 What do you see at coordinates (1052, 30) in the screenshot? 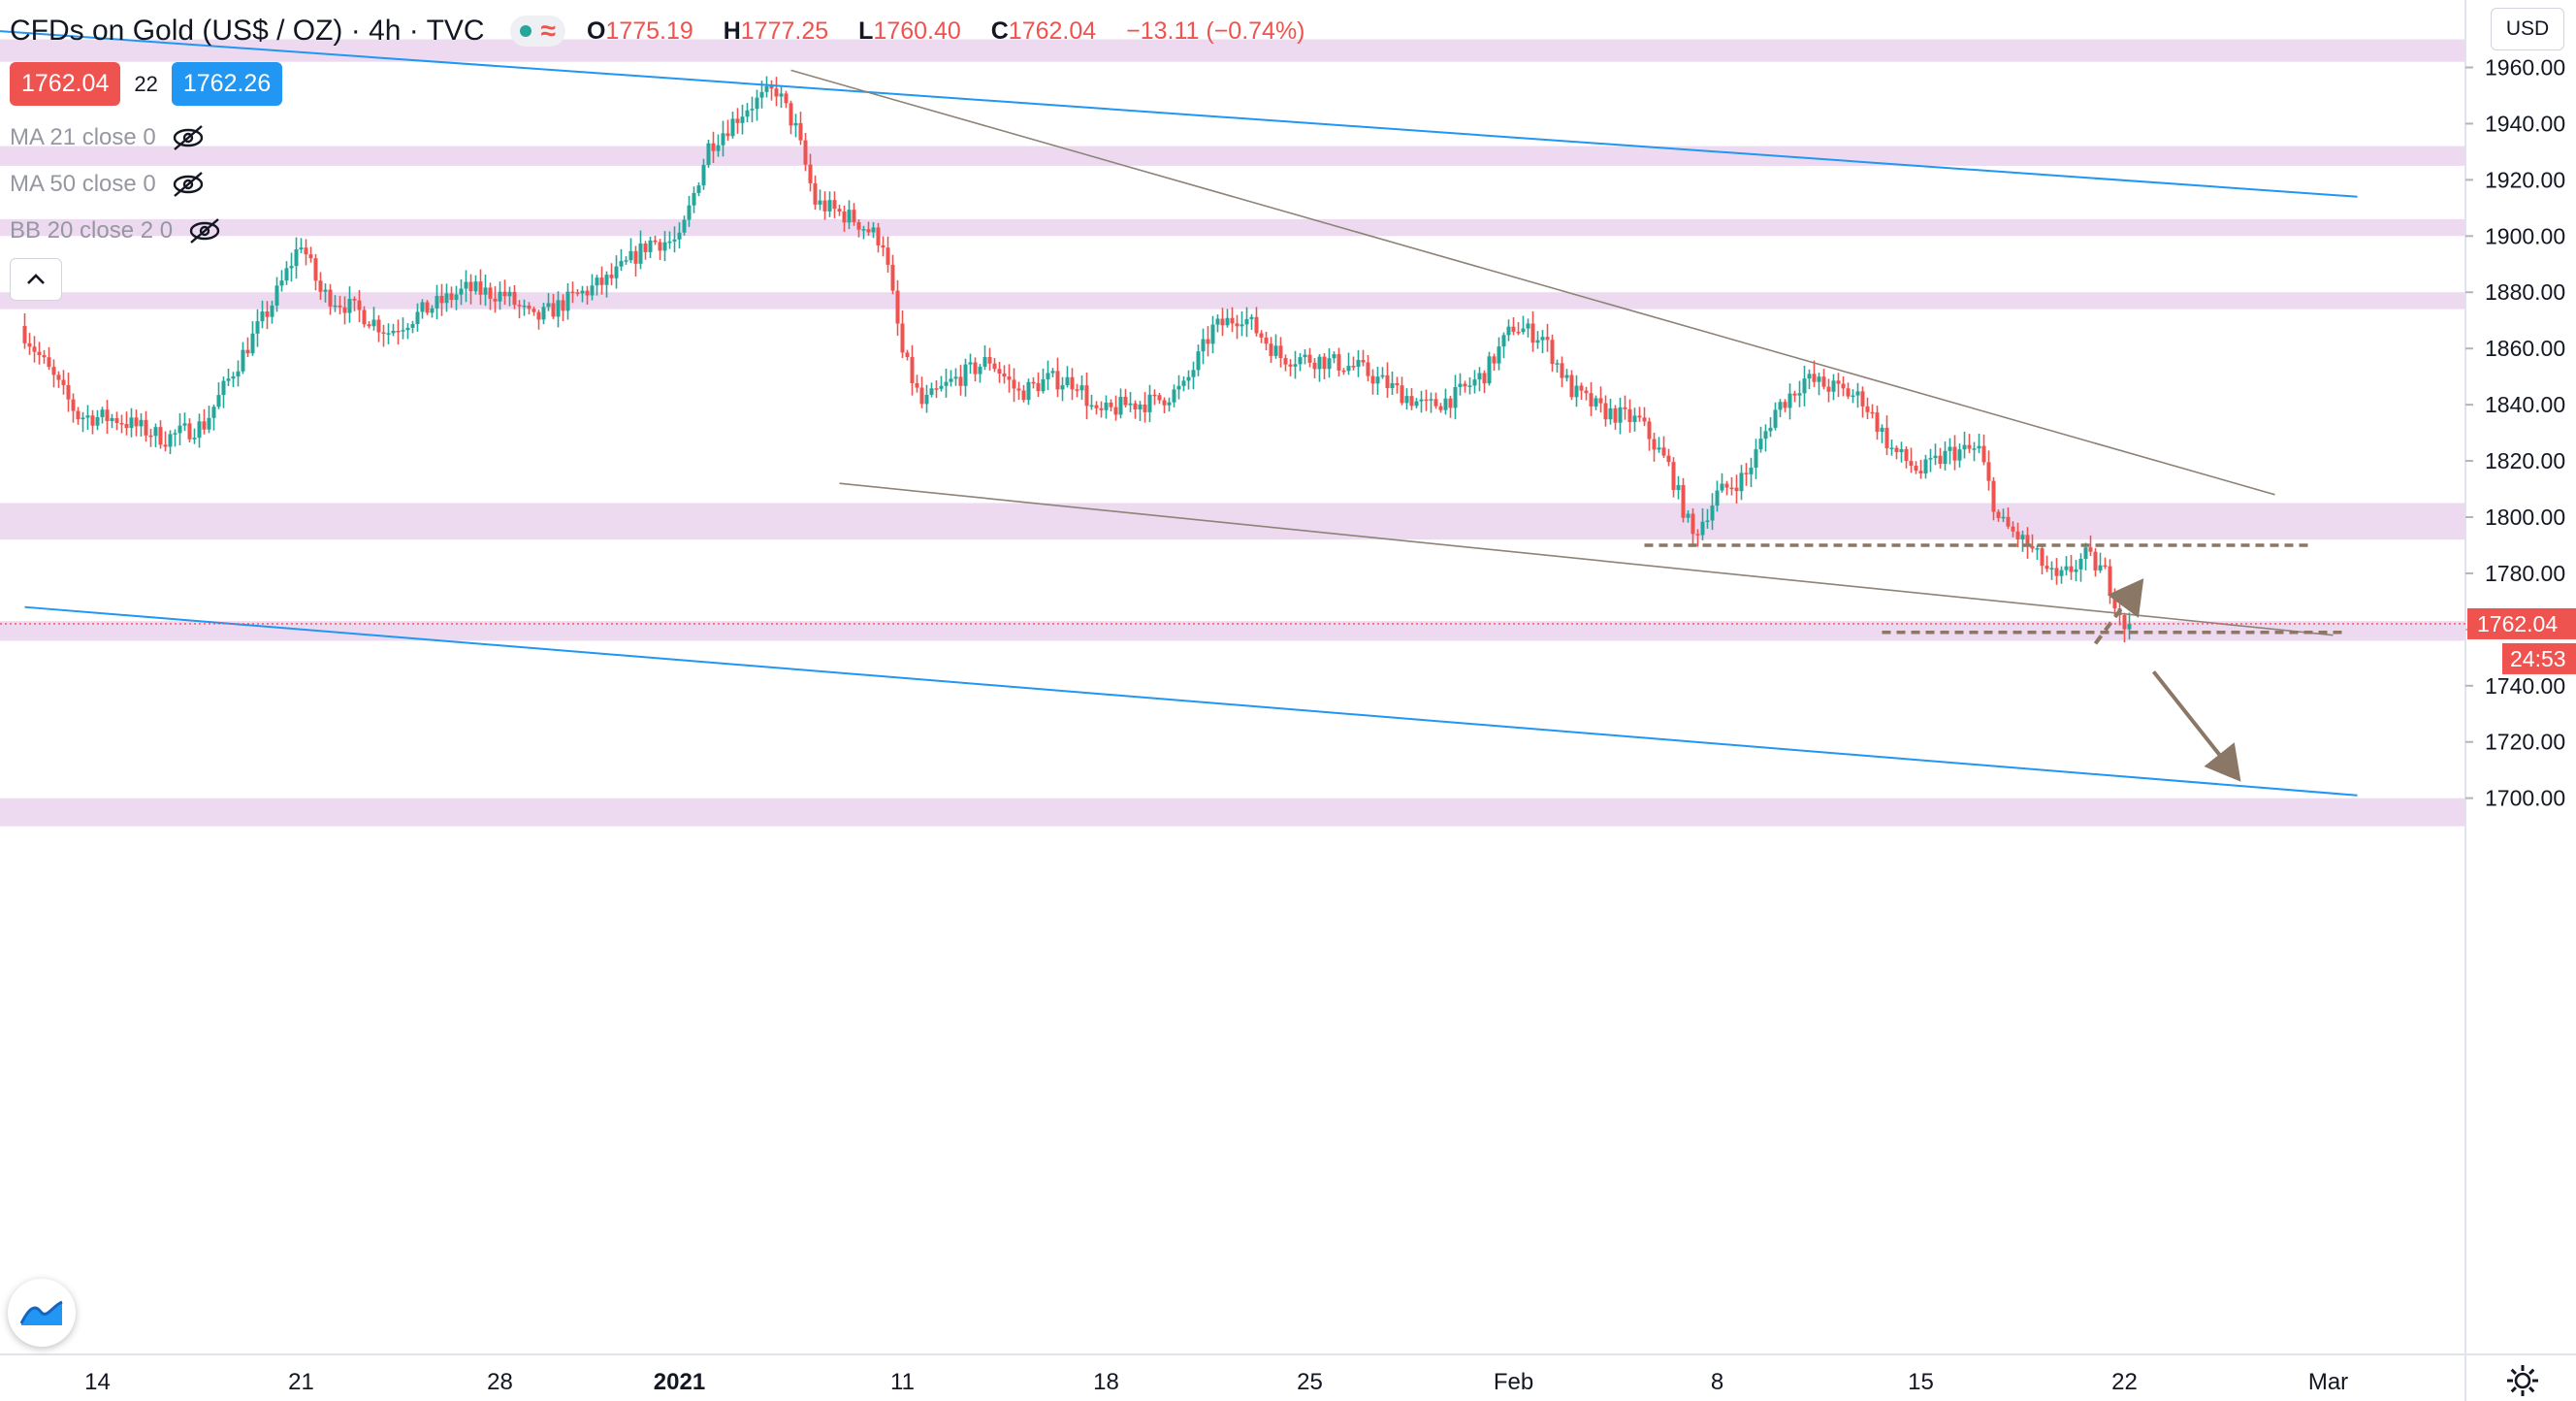
I see `close-value: 1762.04` at bounding box center [1052, 30].